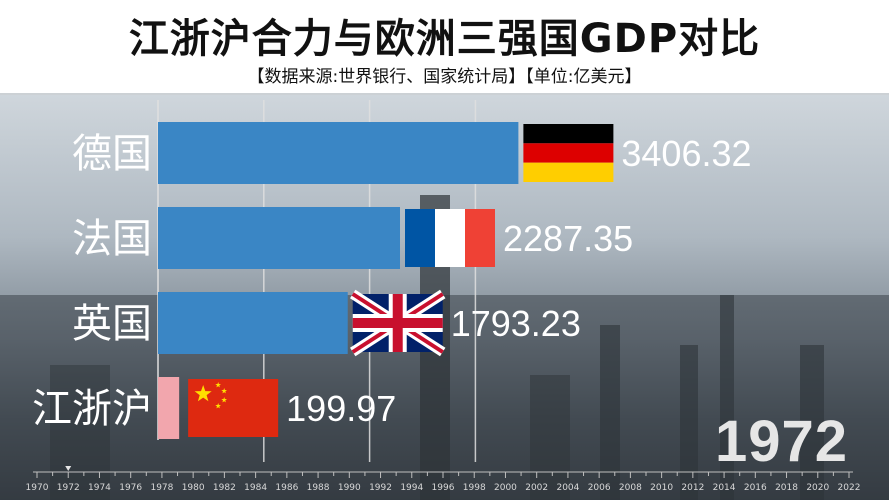 The image size is (889, 500). What do you see at coordinates (68, 488) in the screenshot?
I see `timeline-tick-label: 1972` at bounding box center [68, 488].